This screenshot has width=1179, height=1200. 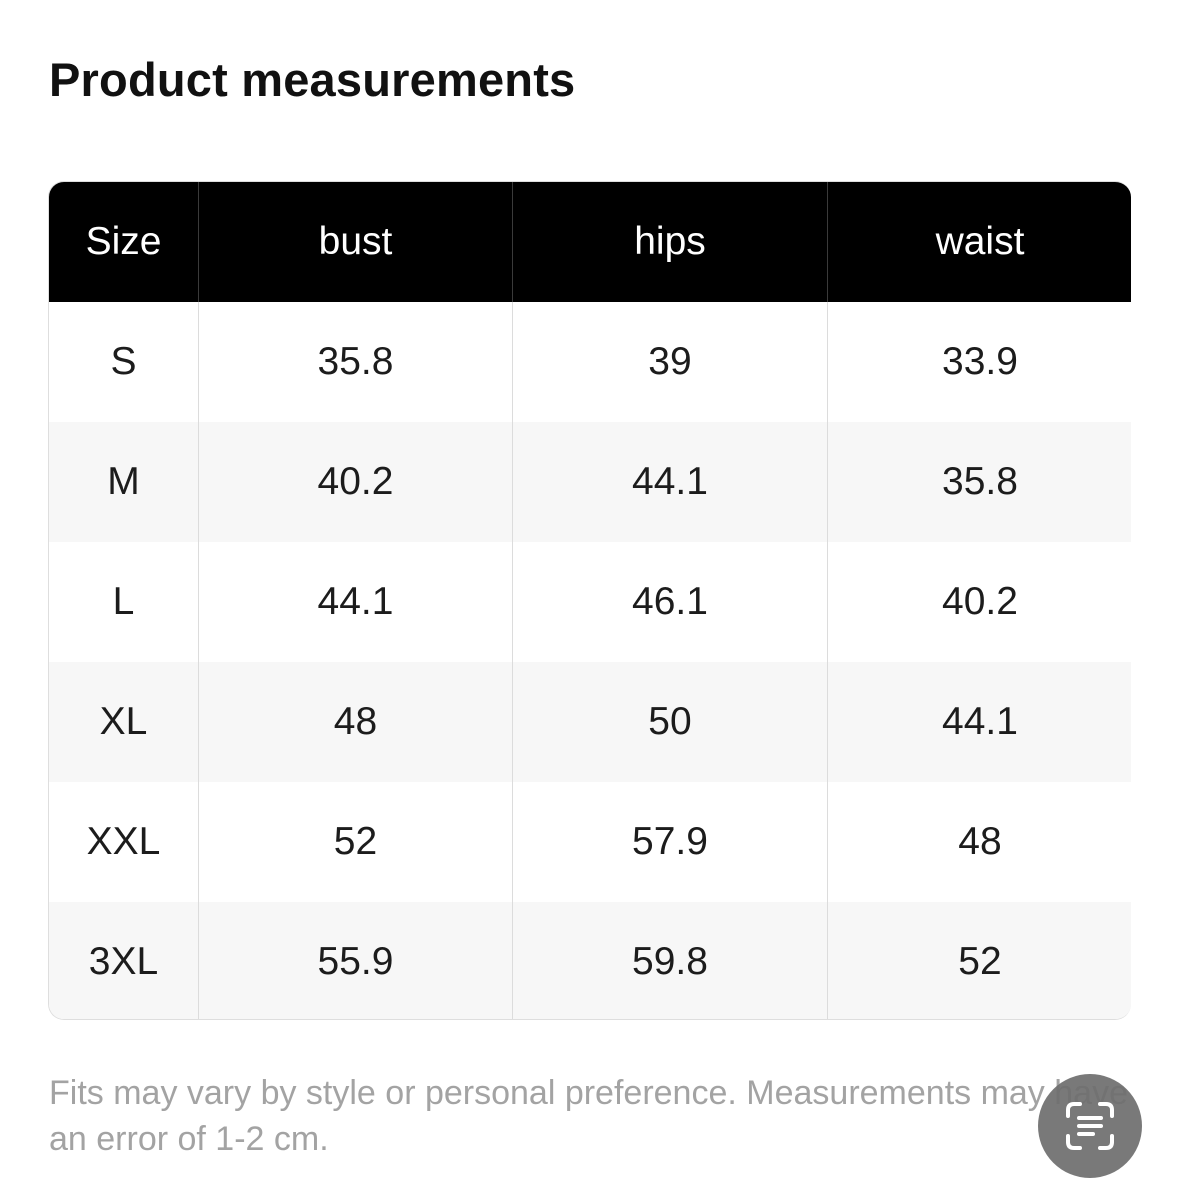 I want to click on cell-bust: 44.1, so click(x=356, y=602).